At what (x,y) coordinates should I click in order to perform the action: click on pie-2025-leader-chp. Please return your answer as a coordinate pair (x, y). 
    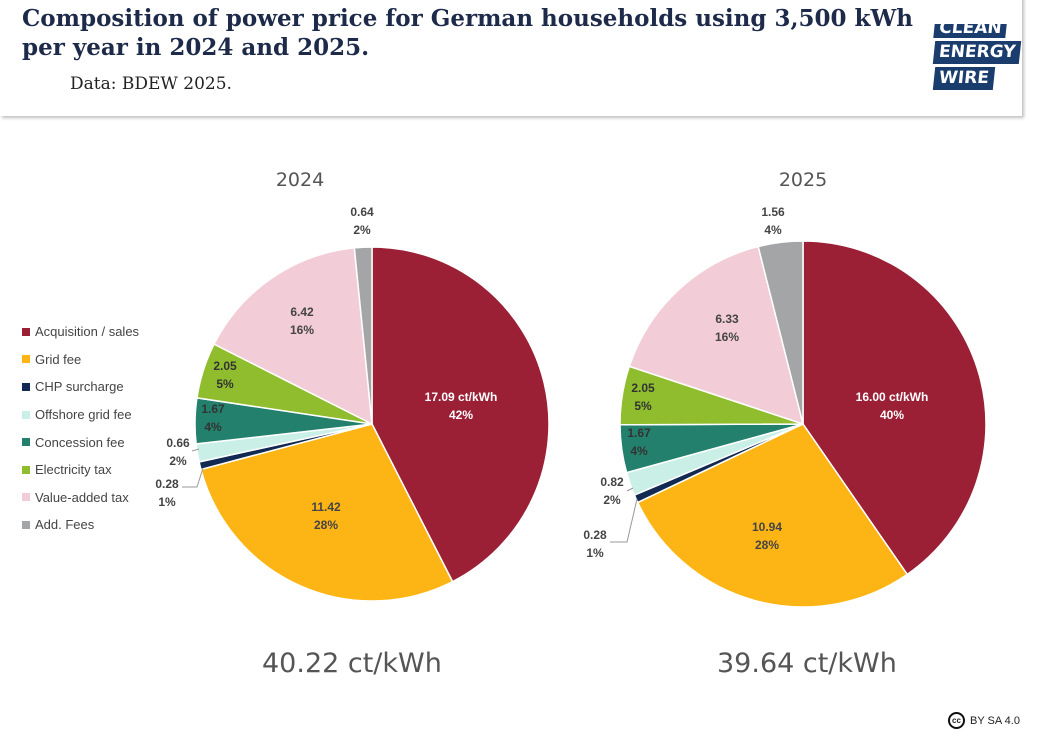
    Looking at the image, I should click on (624, 520).